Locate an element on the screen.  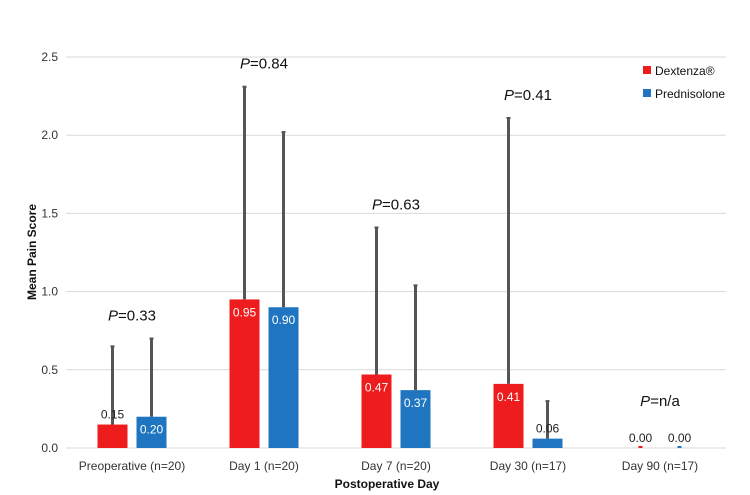
p-value-label: P=0.84 is located at coordinates (264, 64).